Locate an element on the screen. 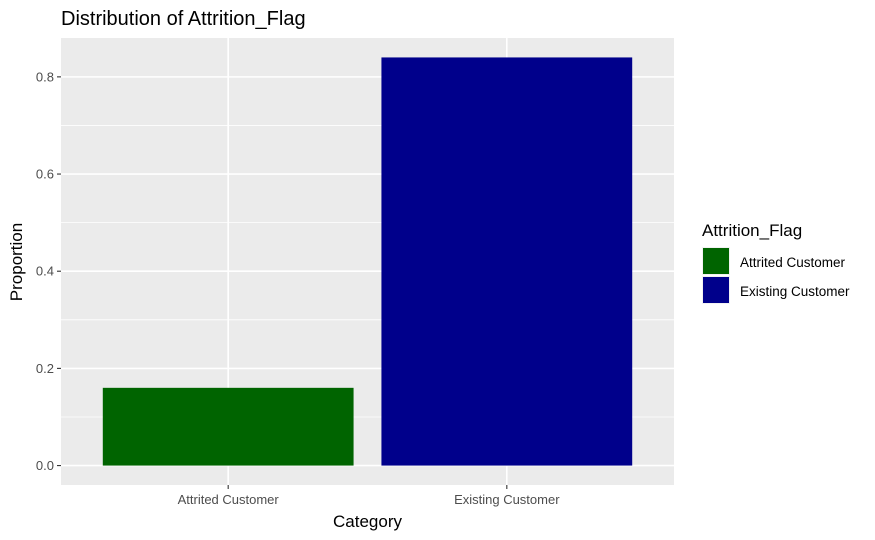  chart-title: Distribution of Attrition_Flag is located at coordinates (183, 19).